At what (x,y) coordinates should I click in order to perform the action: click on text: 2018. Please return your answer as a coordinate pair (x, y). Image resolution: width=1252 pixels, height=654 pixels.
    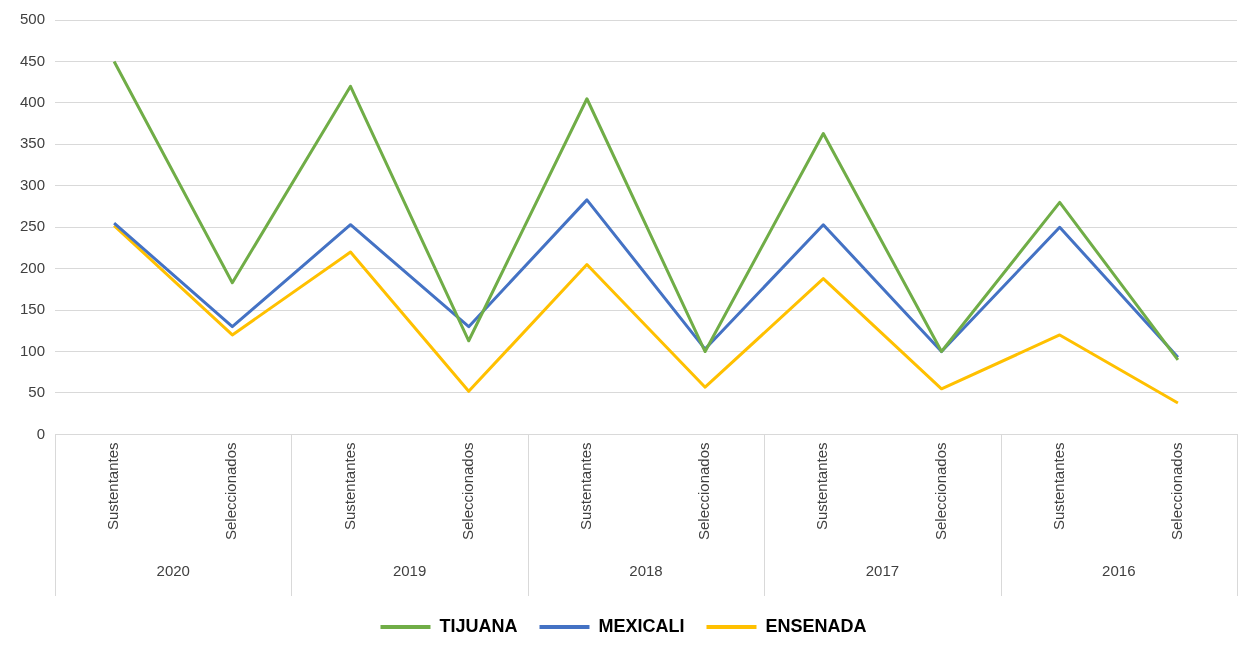
    Looking at the image, I should click on (646, 571).